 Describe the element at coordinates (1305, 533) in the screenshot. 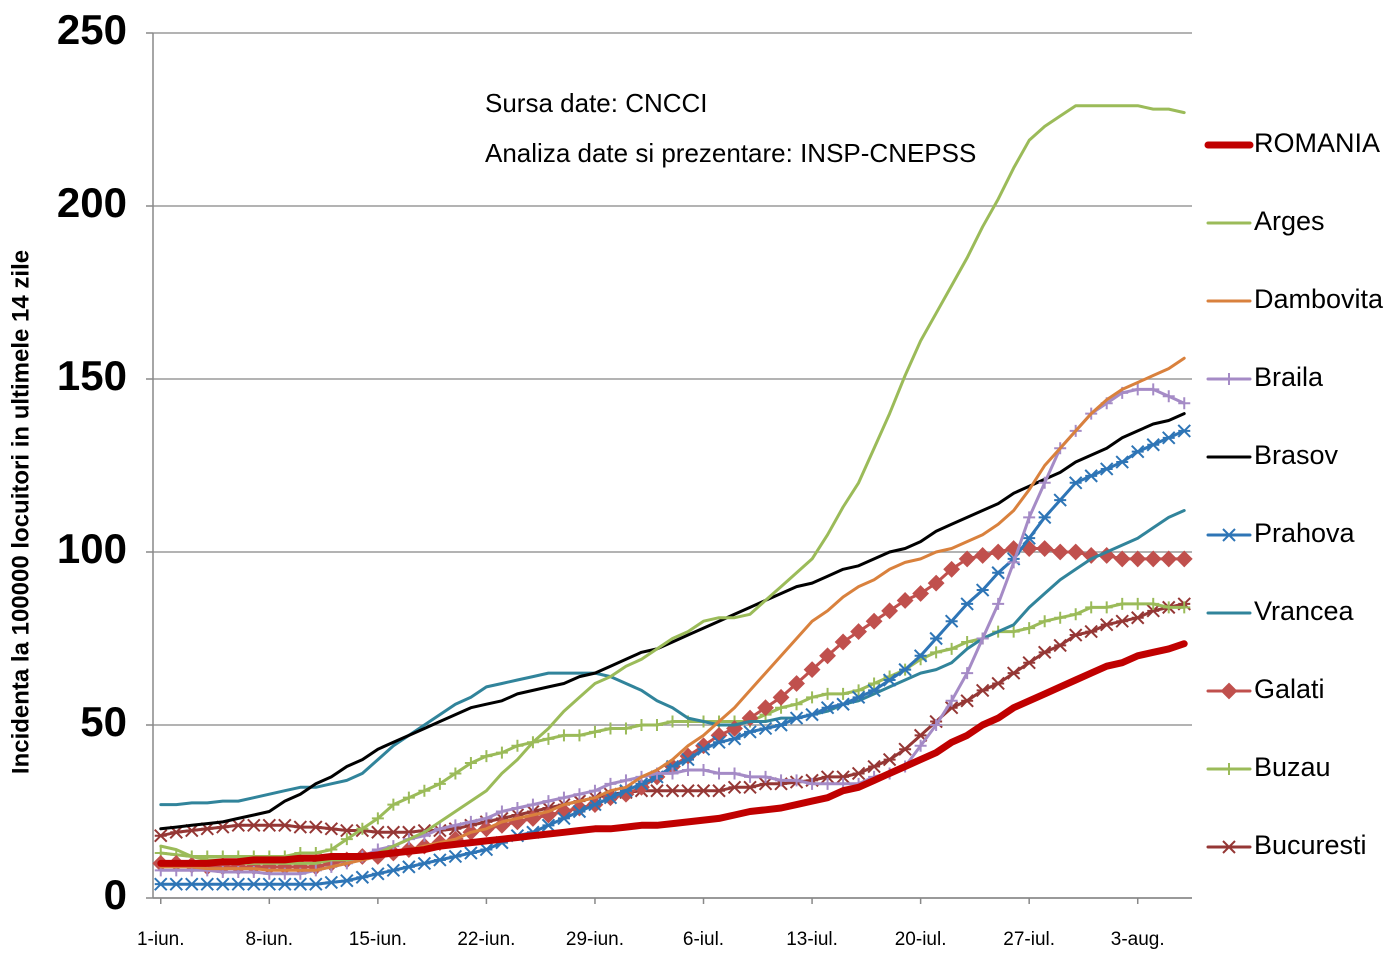

I see `legend-label: Prahova` at that location.